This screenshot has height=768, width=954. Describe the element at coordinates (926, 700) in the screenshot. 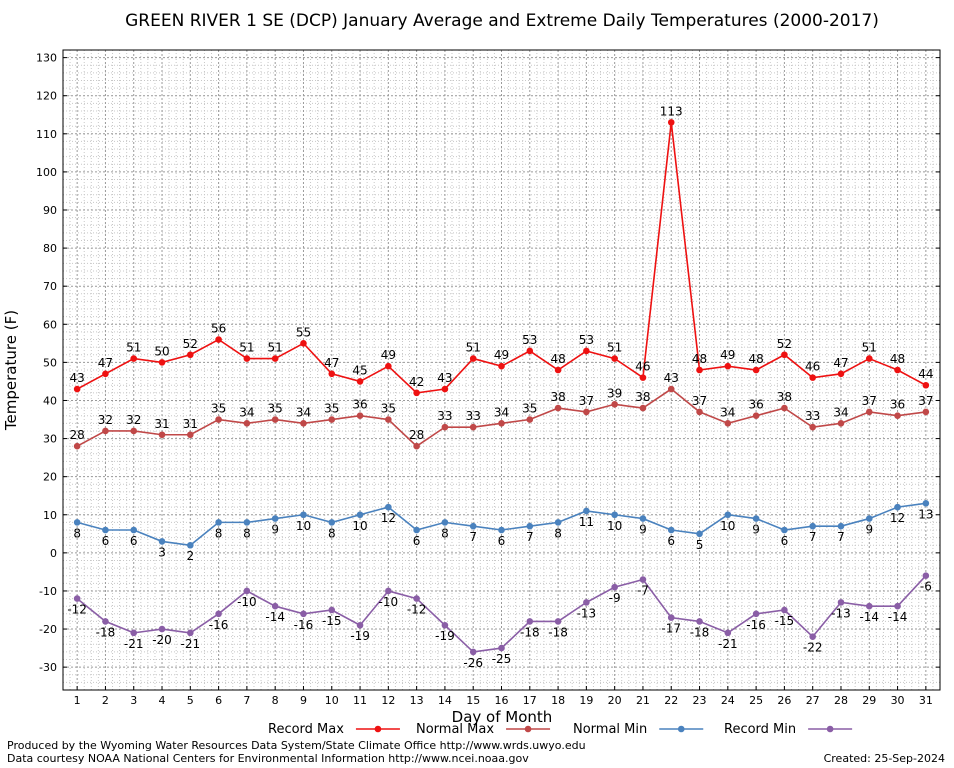

I see `x-tick-label: 31` at that location.